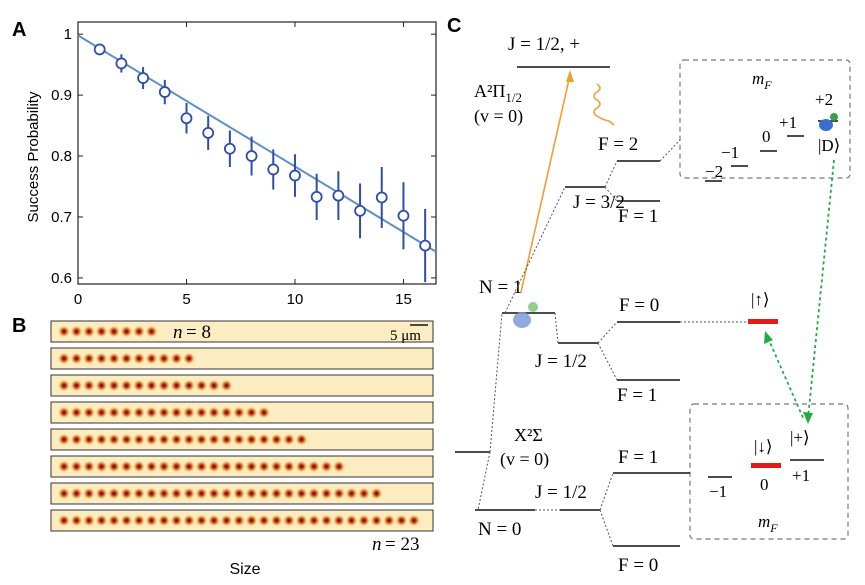 Image resolution: width=865 pixels, height=585 pixels. What do you see at coordinates (68, 34) in the screenshot?
I see `y-tick-label-4: 1` at bounding box center [68, 34].